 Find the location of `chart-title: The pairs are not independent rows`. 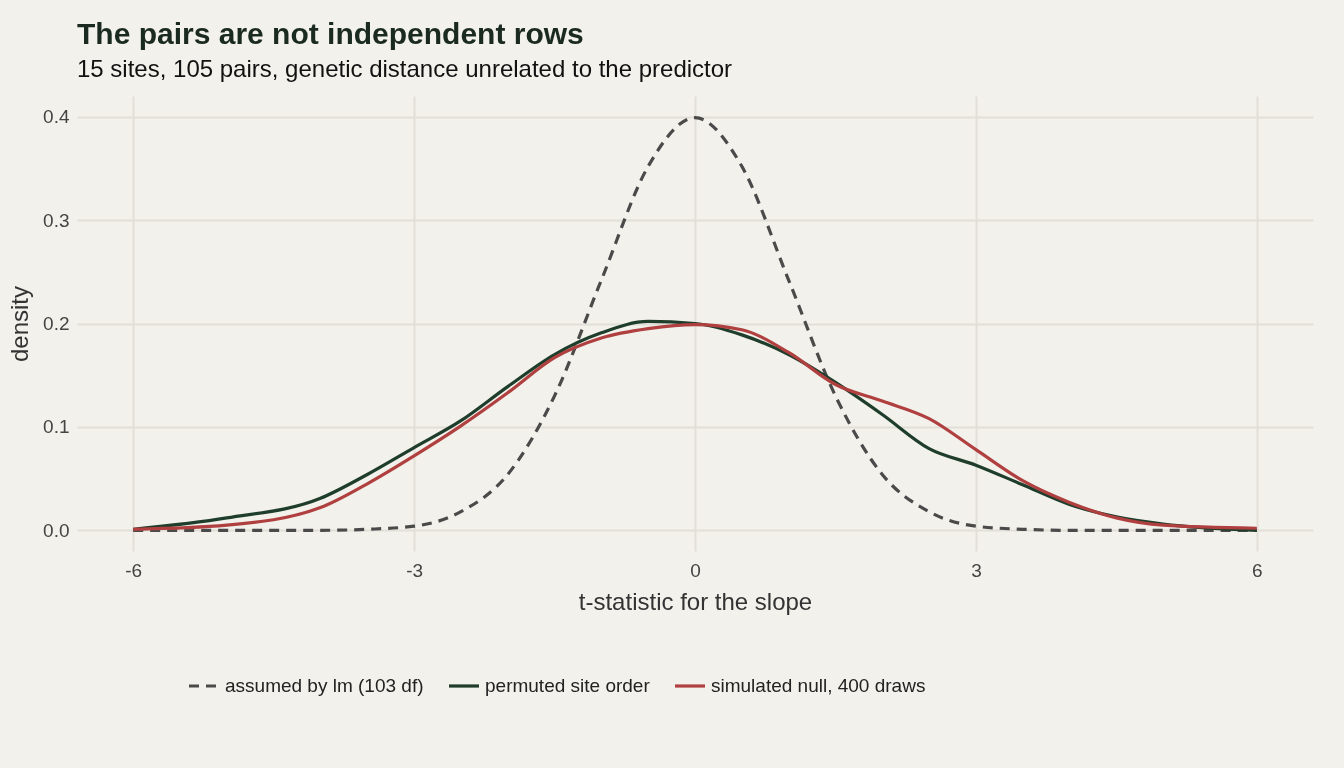

chart-title: The pairs are not independent rows is located at coordinates (330, 33).